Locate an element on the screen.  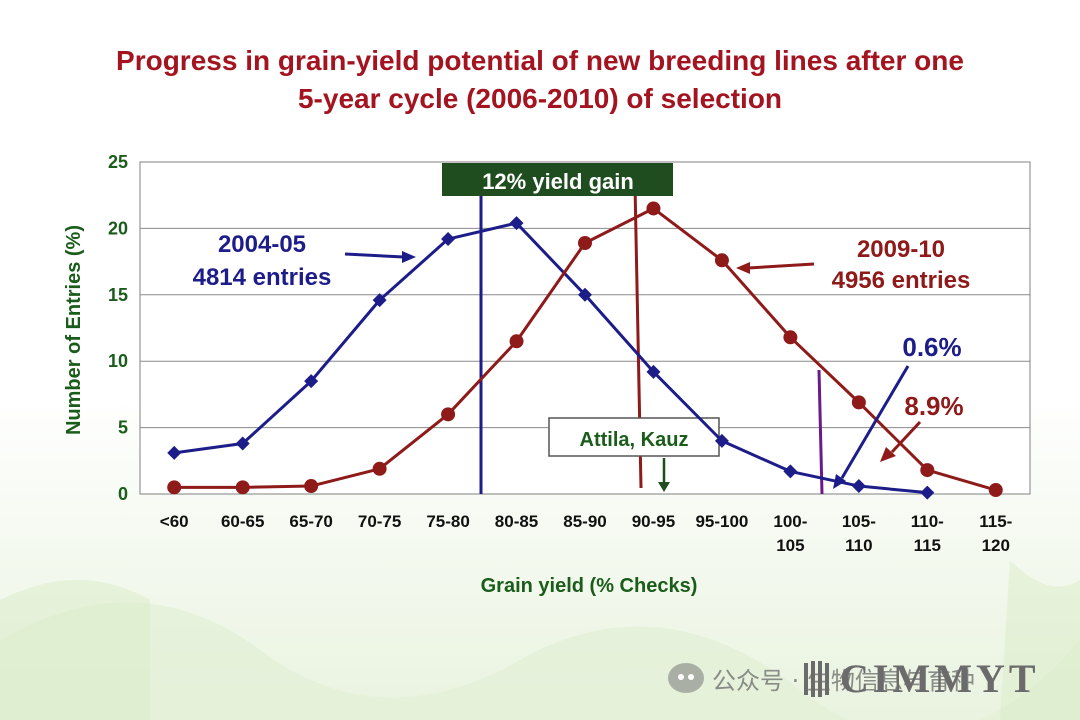
footer-watermark: 公众号 · 生物信息与育种 is located at coordinates (821, 678).